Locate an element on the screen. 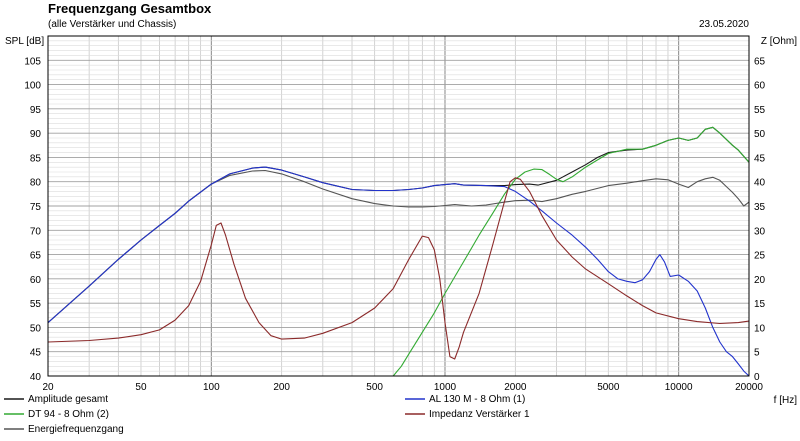 Image resolution: width=800 pixels, height=441 pixels. chart-title: Frequenzgang Gesamtbox is located at coordinates (130, 8).